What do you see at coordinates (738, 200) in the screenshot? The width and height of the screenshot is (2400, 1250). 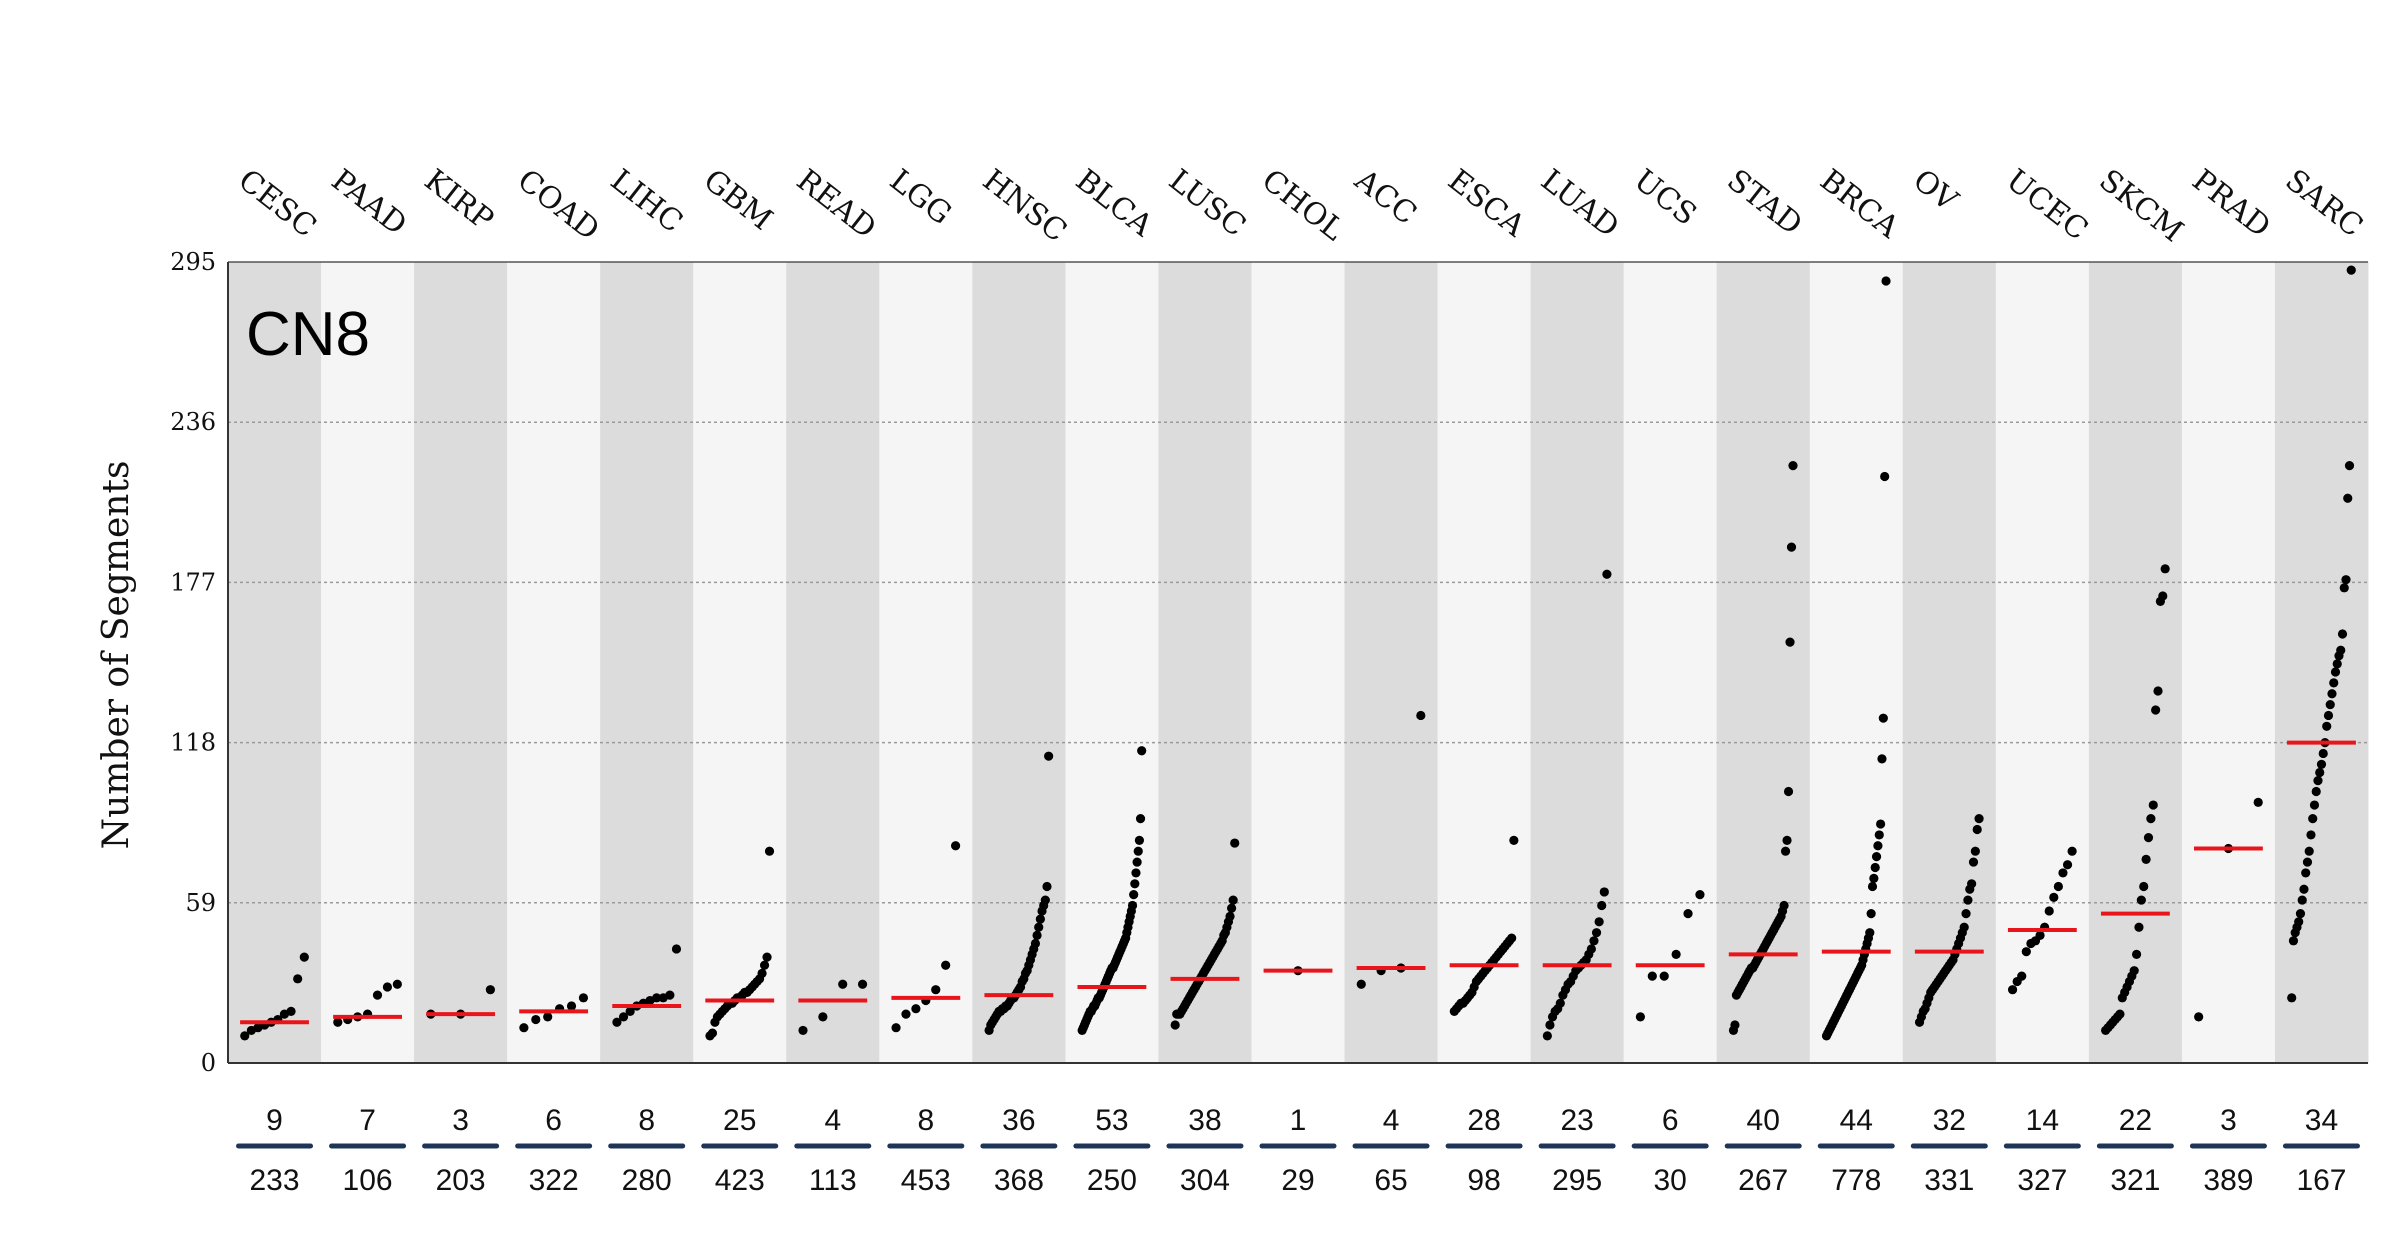 I see `category-label-gbm: GBM` at bounding box center [738, 200].